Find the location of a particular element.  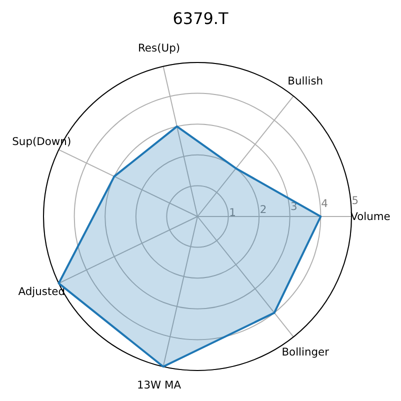

y-tick-label: 5 is located at coordinates (355, 201).